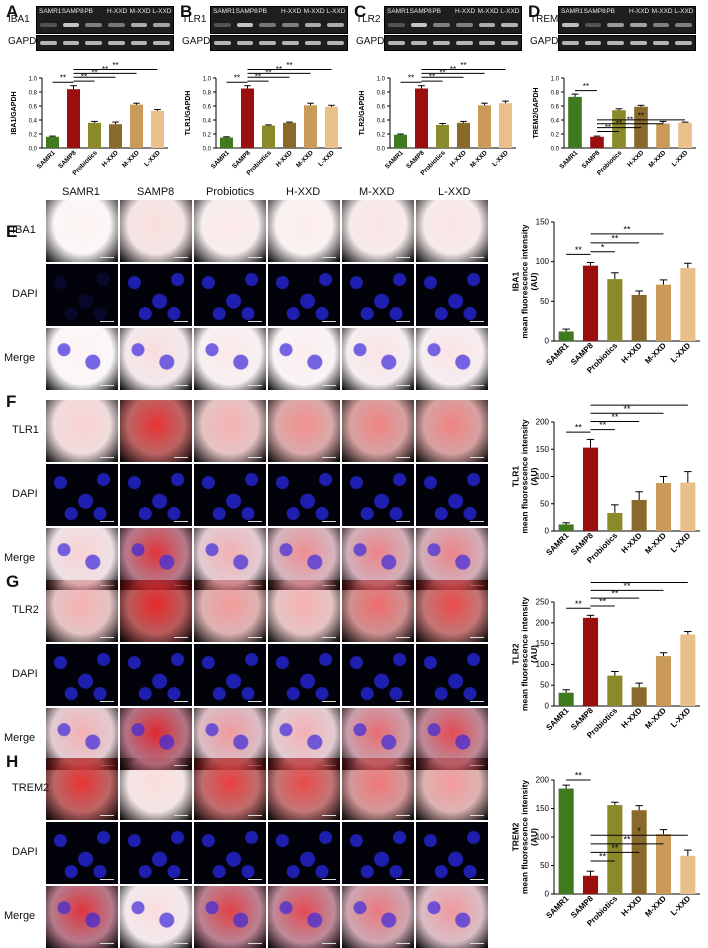  What do you see at coordinates (314, 11) in the screenshot?
I see `lane-label-m-xxd: M-XXD` at bounding box center [314, 11].